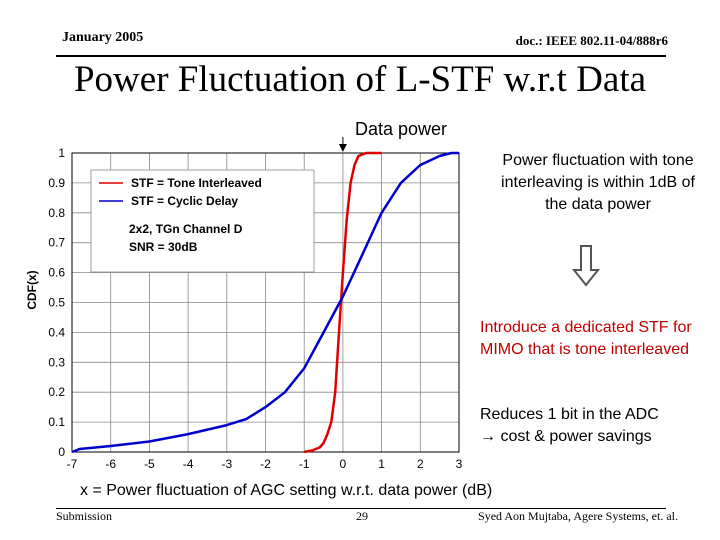 The image size is (720, 540). I want to click on x-tick-label: 2, so click(420, 464).